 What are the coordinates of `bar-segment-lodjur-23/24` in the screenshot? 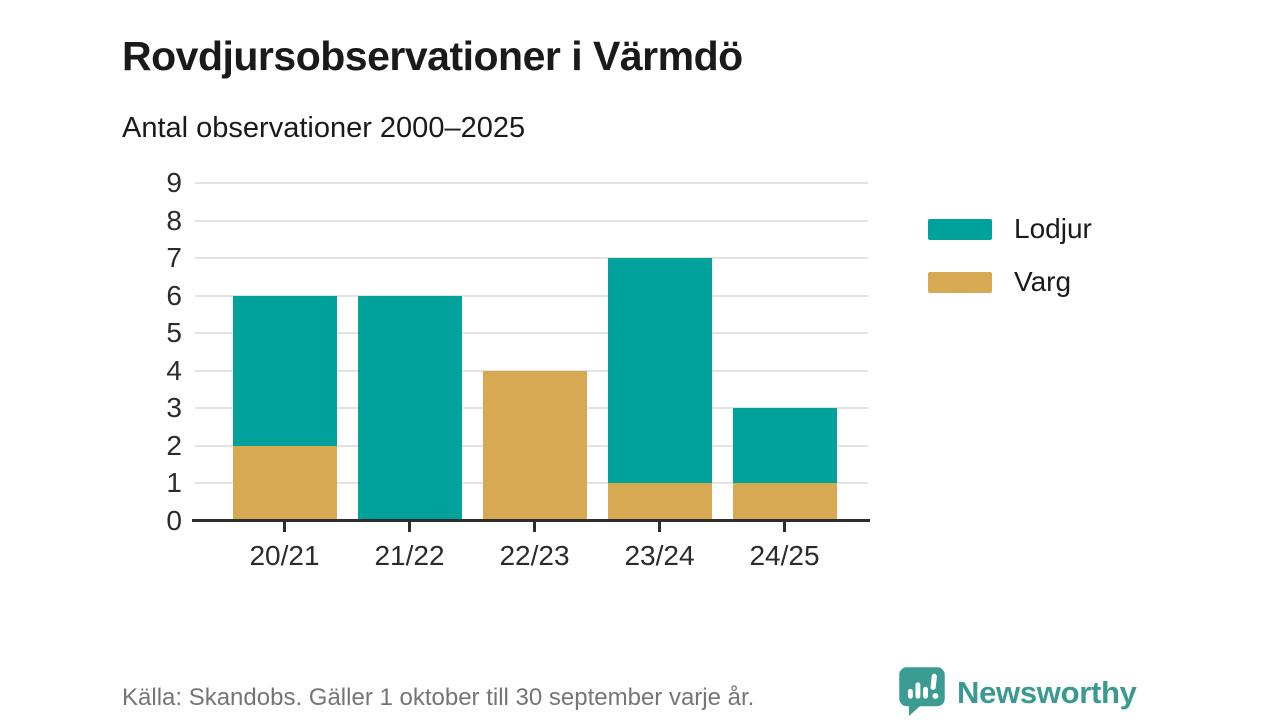 It's located at (659, 371).